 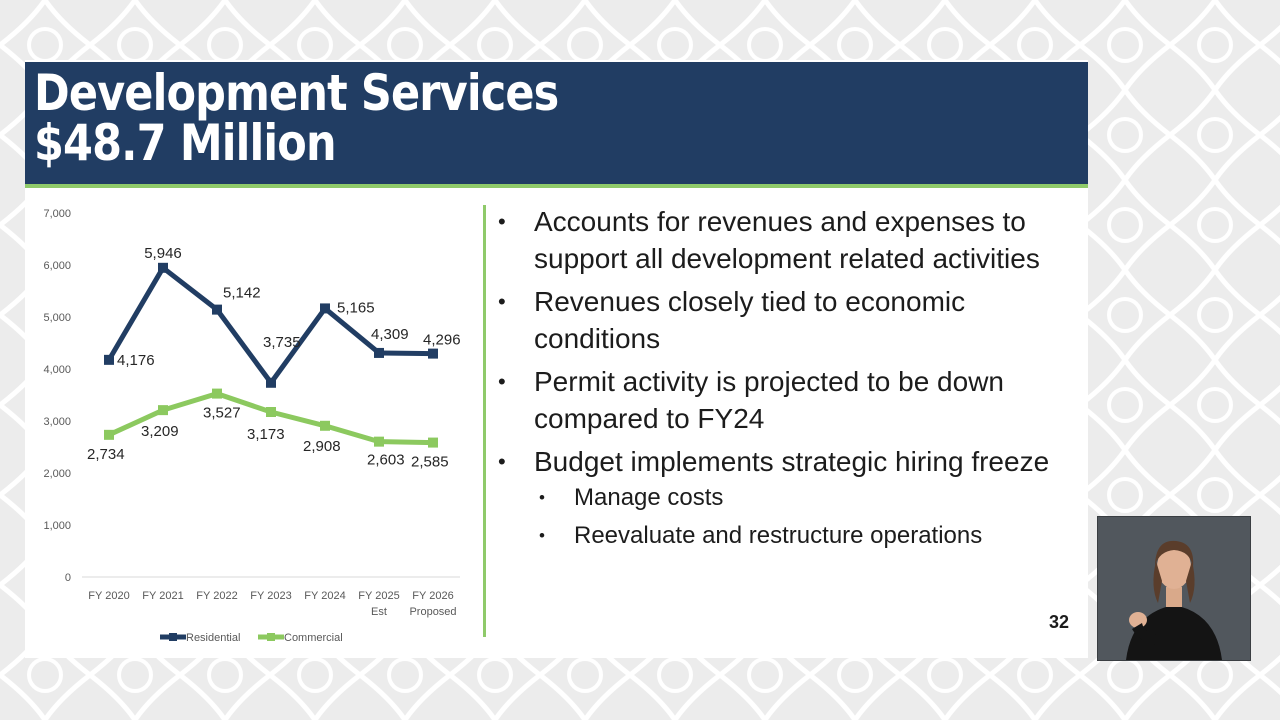 What do you see at coordinates (185, 143) in the screenshot?
I see `slide-subtitle-amount: $48.7 Million` at bounding box center [185, 143].